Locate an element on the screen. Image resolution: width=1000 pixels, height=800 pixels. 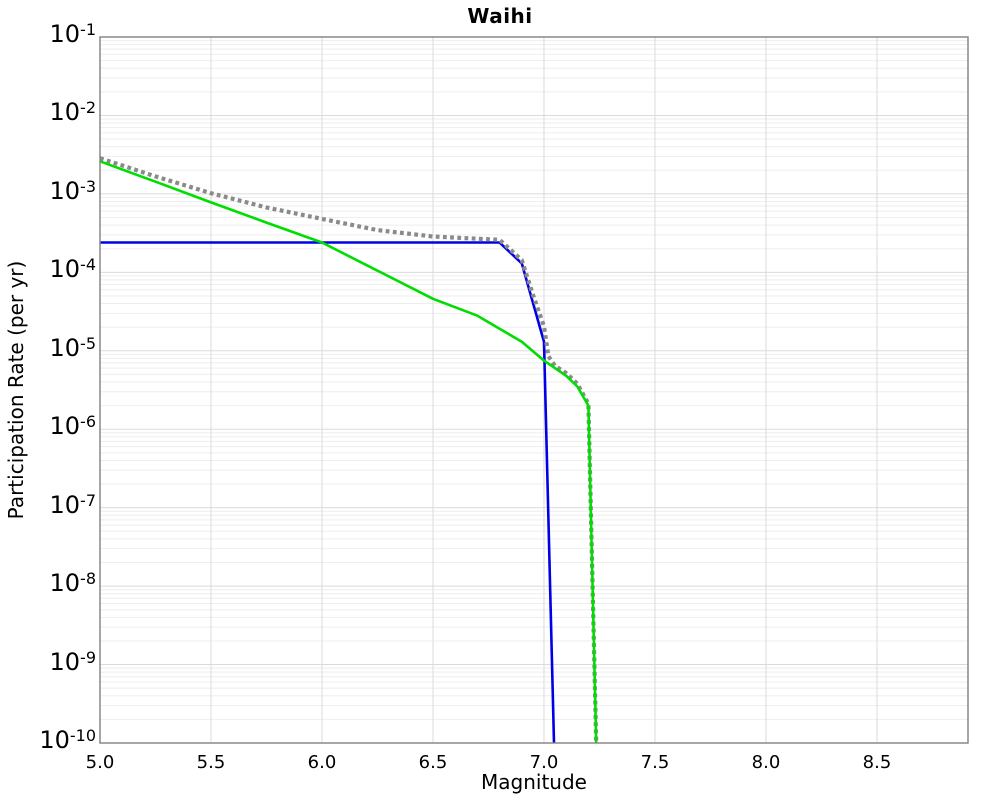
y-tick-label: 10⁻² is located at coordinates (73, 112).